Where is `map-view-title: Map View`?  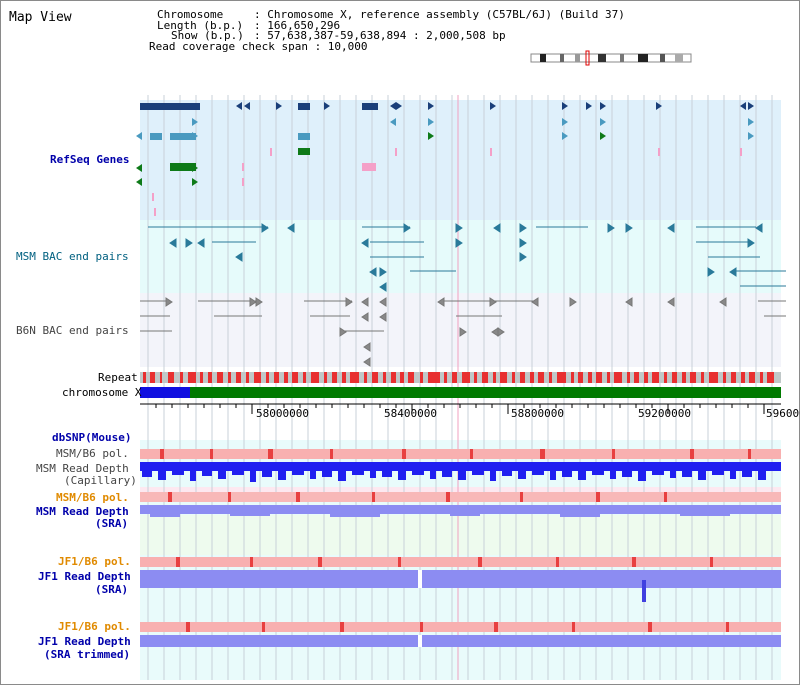
map-view-title: Map View is located at coordinates (40, 17).